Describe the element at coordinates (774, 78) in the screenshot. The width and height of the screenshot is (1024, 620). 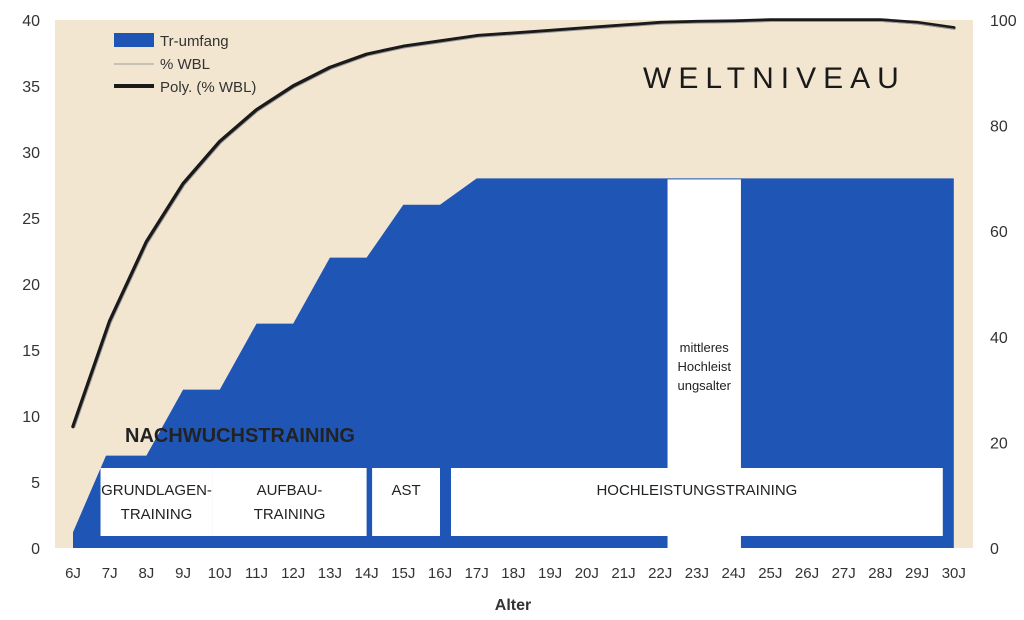
I see `weltniveau-annotation: WELTNIVEAU` at that location.